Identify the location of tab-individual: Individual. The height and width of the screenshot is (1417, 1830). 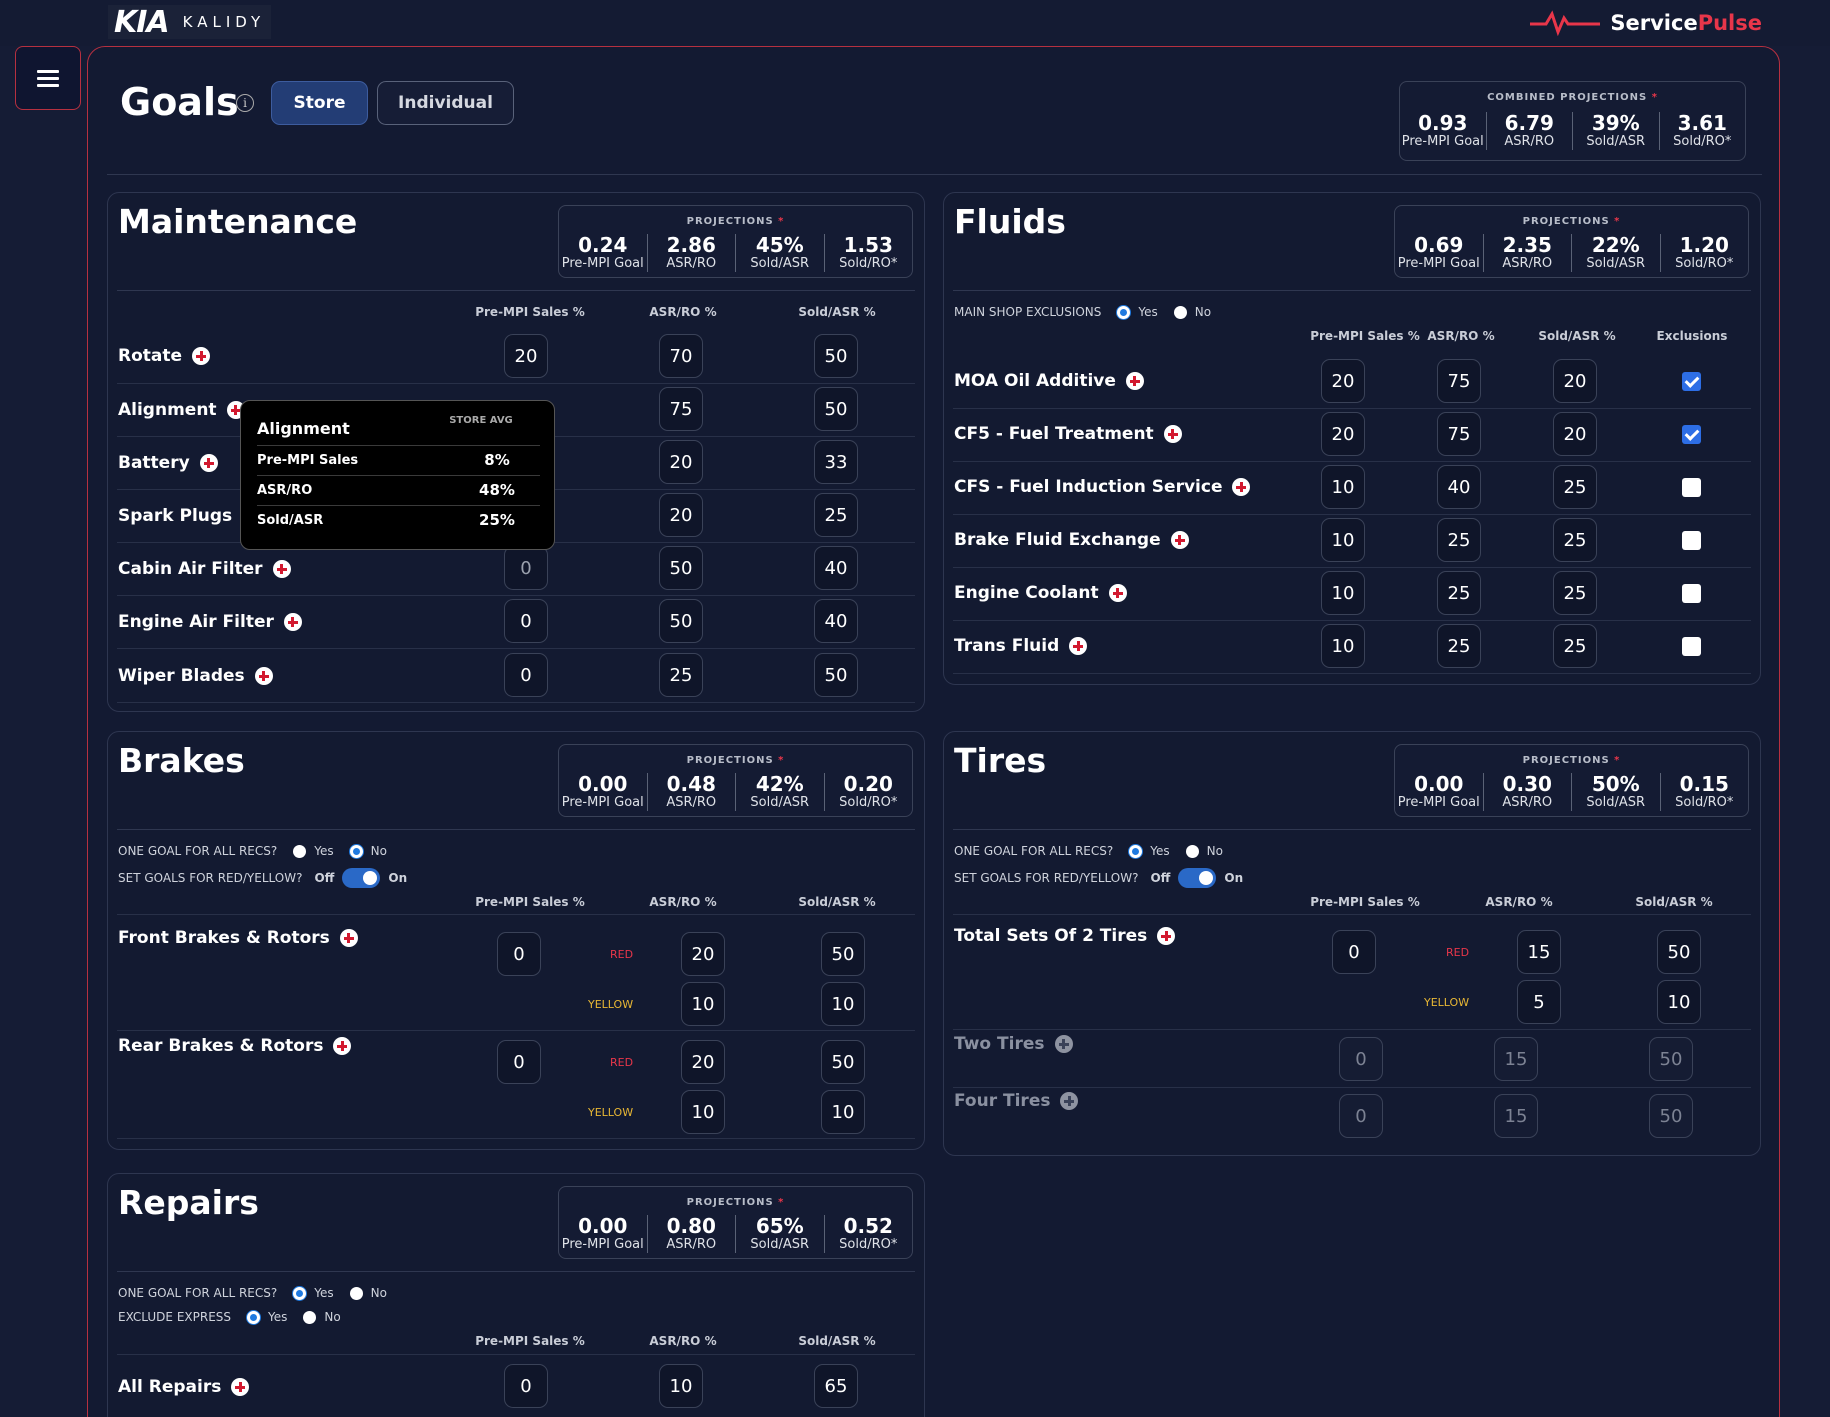
(445, 103).